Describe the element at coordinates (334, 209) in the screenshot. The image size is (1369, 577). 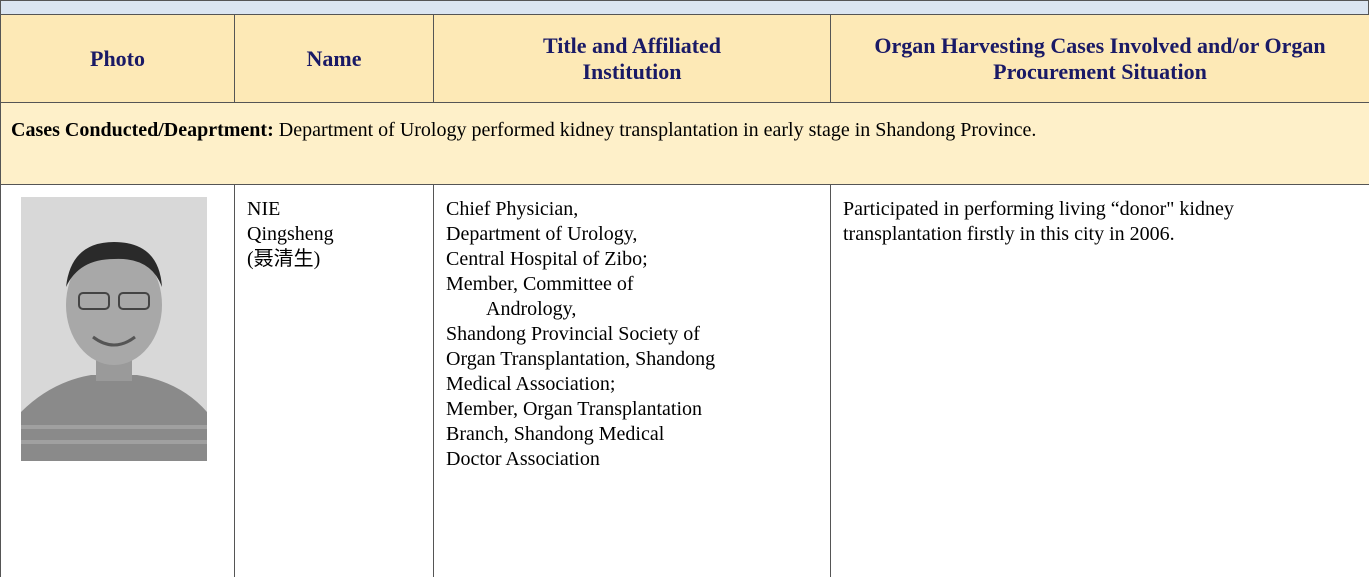
I see `name-line: NIE` at that location.